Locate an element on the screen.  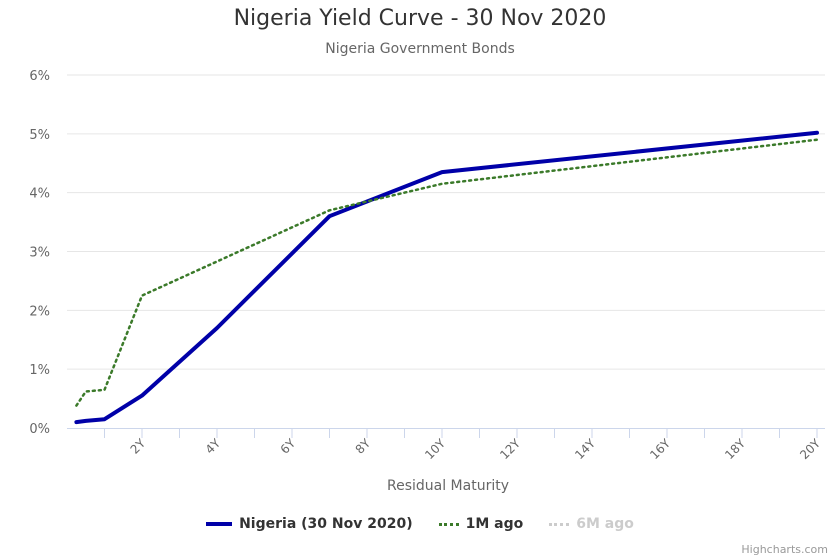
solid-line-icon is located at coordinates (219, 524).